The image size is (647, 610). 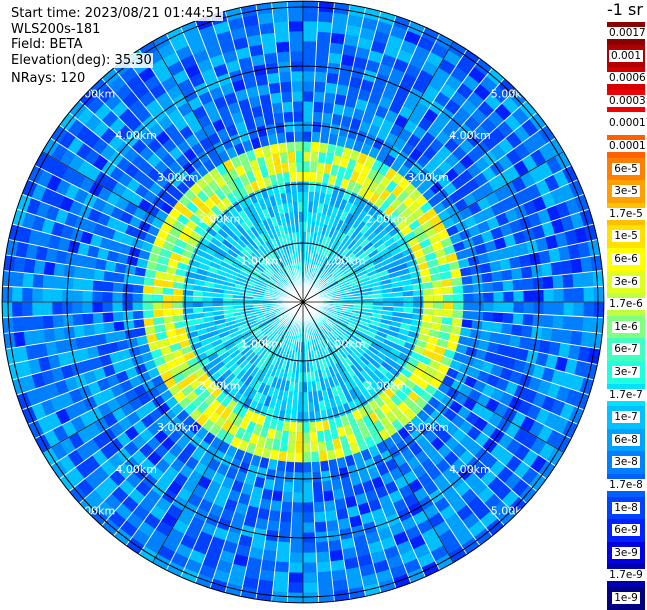 I want to click on colorbar-tick-label: 1e-5, so click(x=626, y=236).